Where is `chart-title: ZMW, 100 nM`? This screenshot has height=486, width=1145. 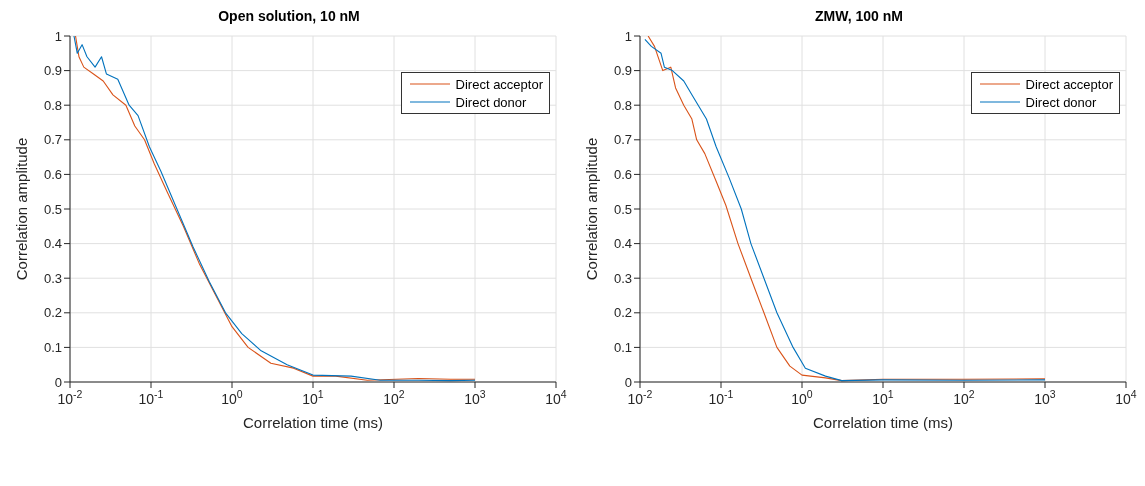 chart-title: ZMW, 100 nM is located at coordinates (859, 17).